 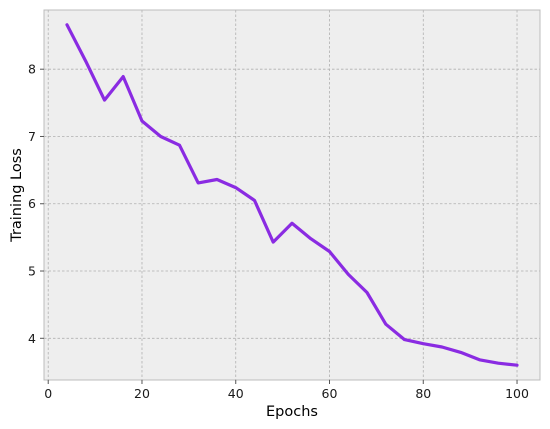 What do you see at coordinates (32, 136) in the screenshot?
I see `y-tick-label: 7` at bounding box center [32, 136].